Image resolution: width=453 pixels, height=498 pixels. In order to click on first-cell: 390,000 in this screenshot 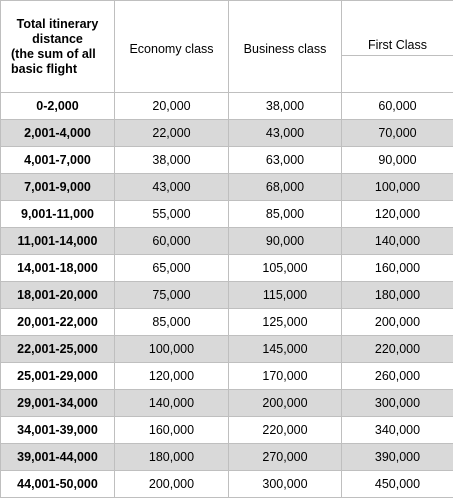, I will do `click(397, 457)`.